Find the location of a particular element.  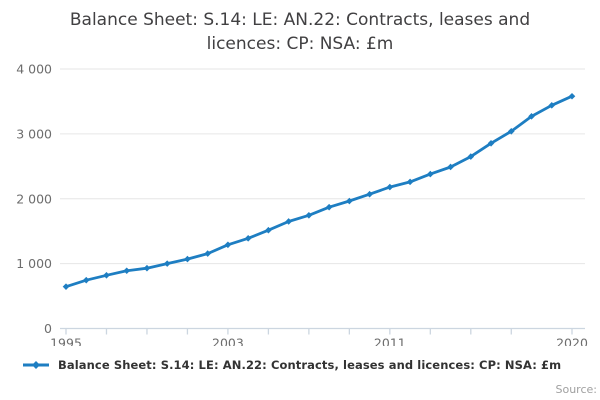

y-axis-tick-label: 1 000 is located at coordinates (34, 263).